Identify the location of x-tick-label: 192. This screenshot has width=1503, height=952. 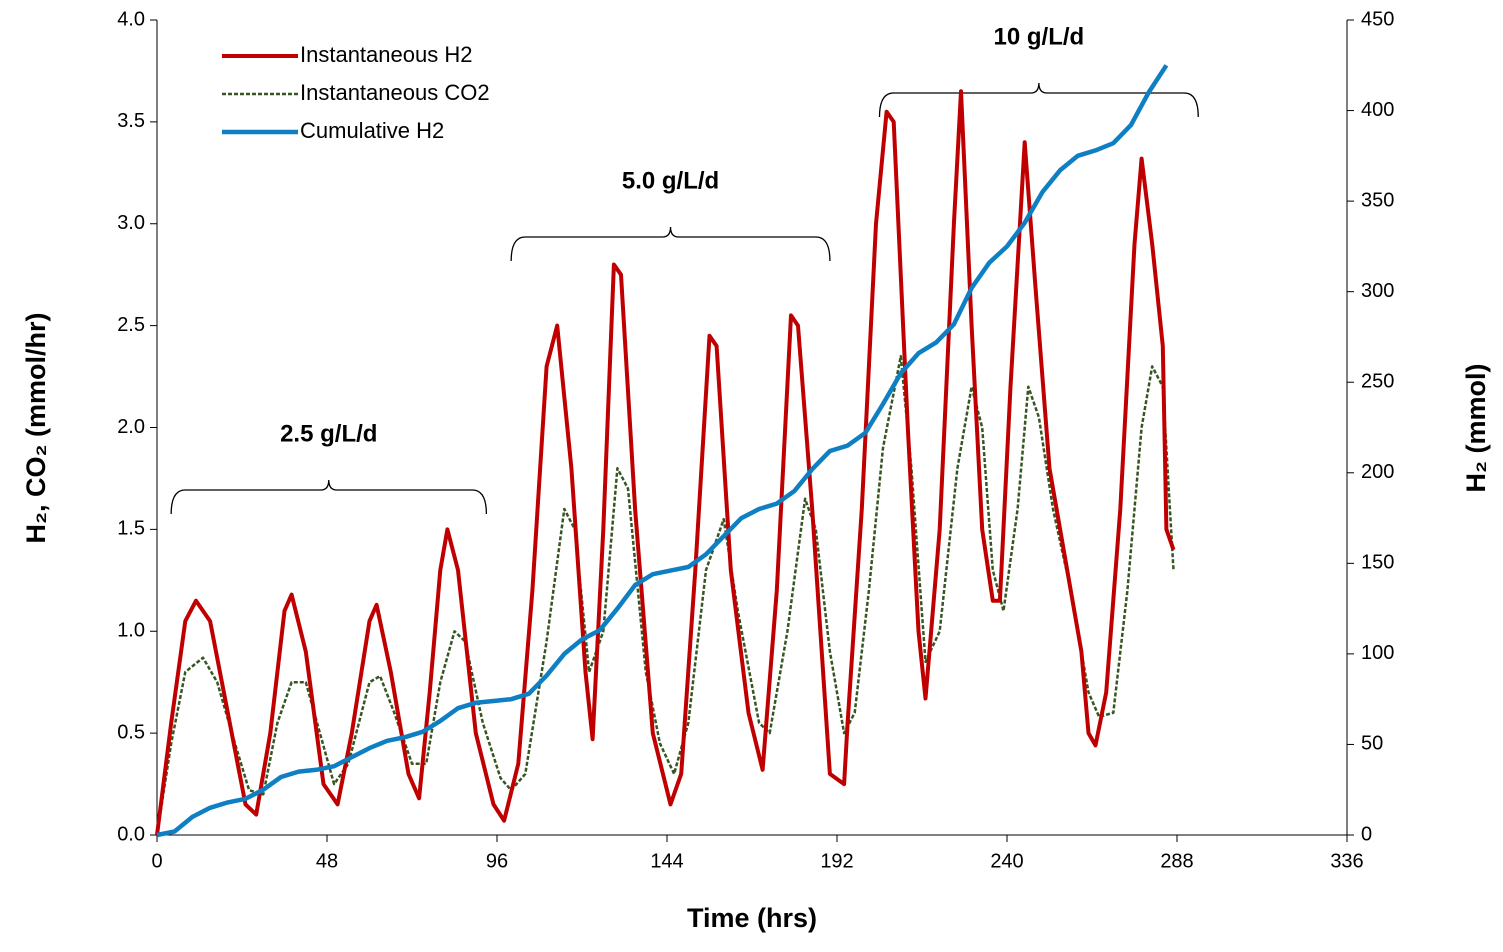
(836, 861).